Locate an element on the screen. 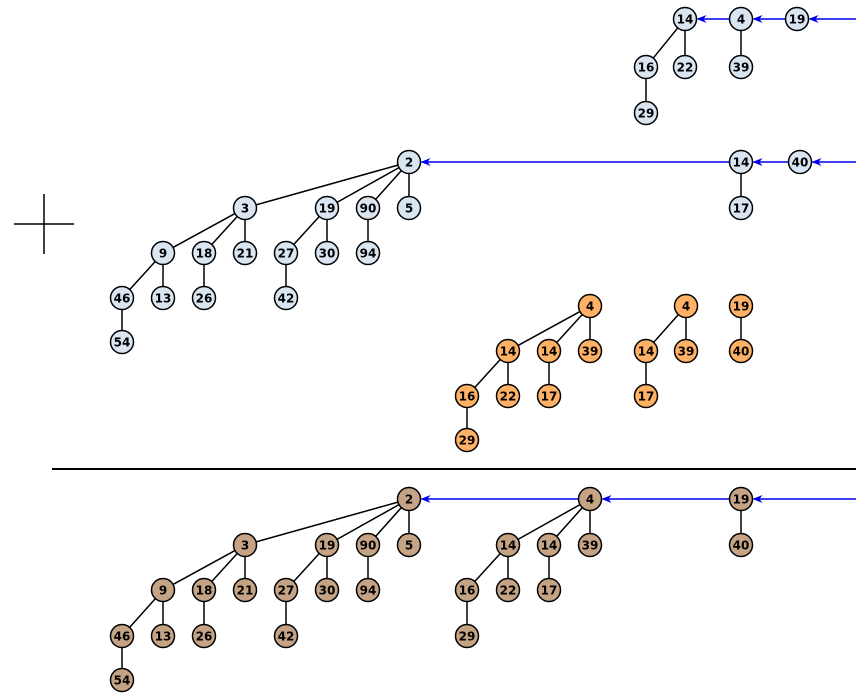 Image resolution: width=863 pixels, height=694 pixels. node-key: 5 is located at coordinates (409, 545).